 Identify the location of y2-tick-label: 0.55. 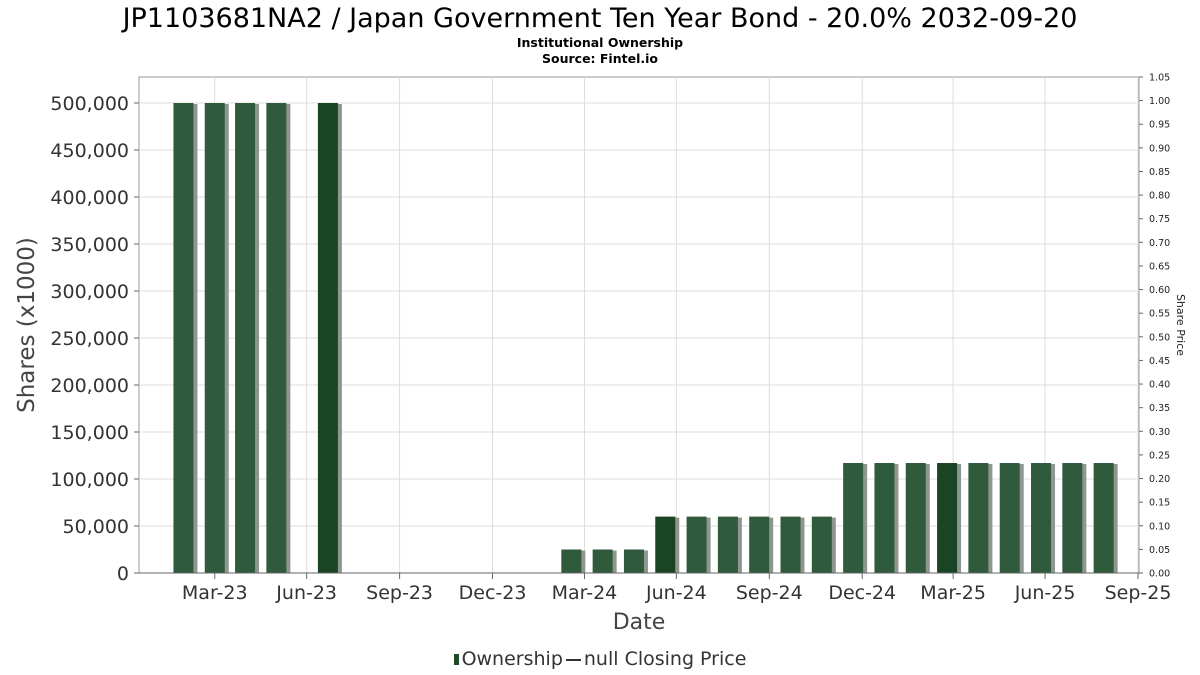
(1159, 314).